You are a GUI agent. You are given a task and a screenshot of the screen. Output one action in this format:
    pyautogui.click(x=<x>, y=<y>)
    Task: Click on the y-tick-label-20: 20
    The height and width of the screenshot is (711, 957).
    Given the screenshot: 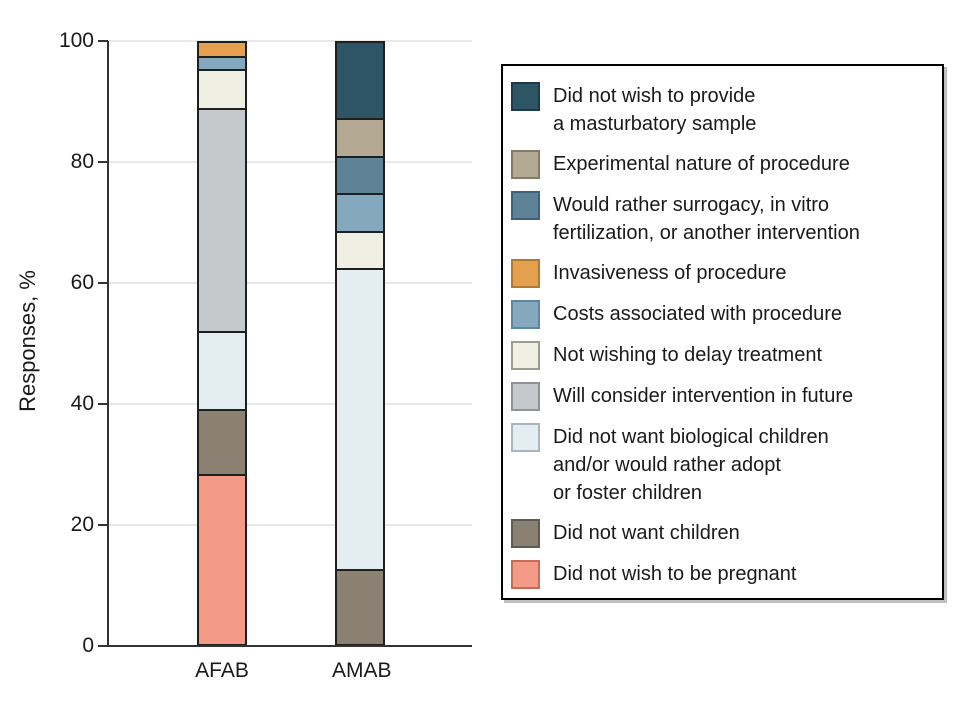 What is the action you would take?
    pyautogui.click(x=82, y=524)
    